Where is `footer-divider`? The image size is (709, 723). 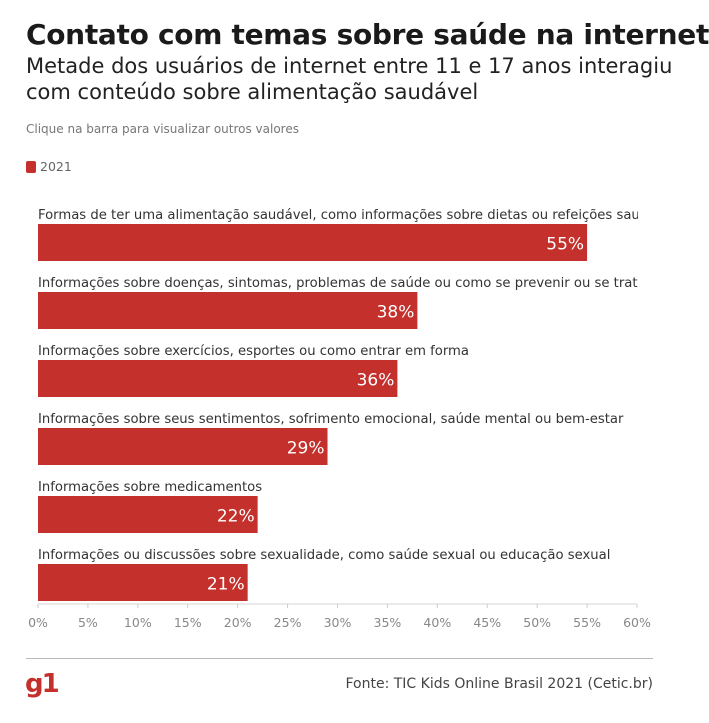
footer-divider is located at coordinates (339, 658).